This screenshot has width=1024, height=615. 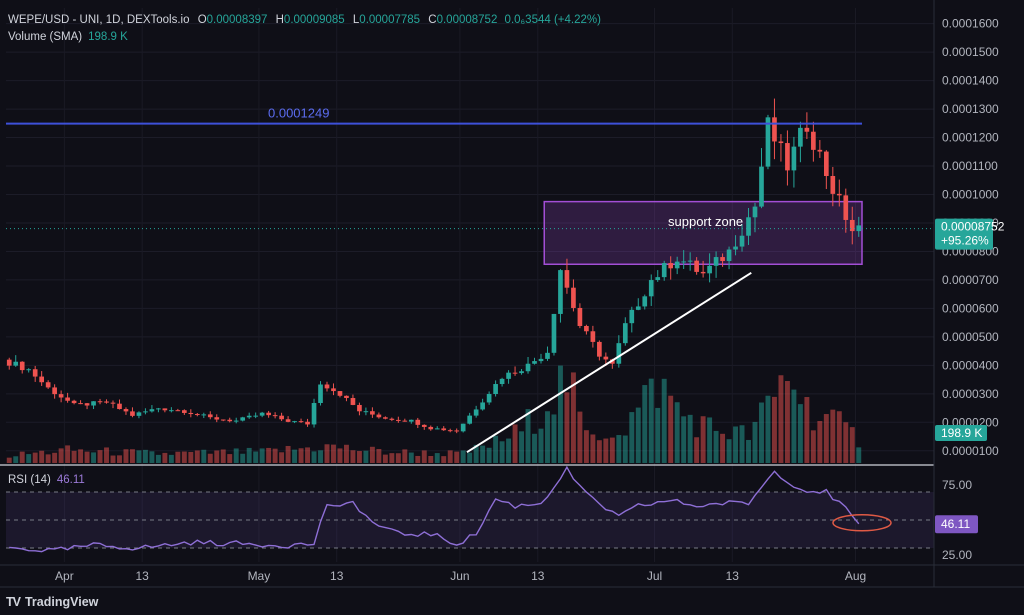 I want to click on resistance-label: 0.0001249, so click(x=298, y=113).